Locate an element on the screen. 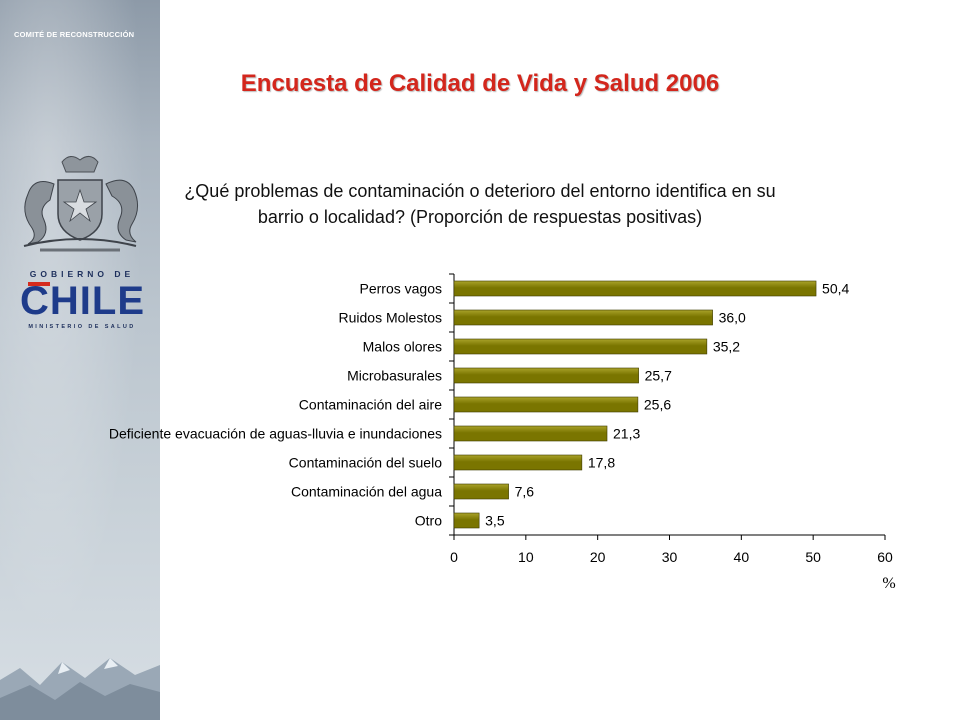 This screenshot has width=960, height=720. government-label: GOBIERNO DE is located at coordinates (82, 274).